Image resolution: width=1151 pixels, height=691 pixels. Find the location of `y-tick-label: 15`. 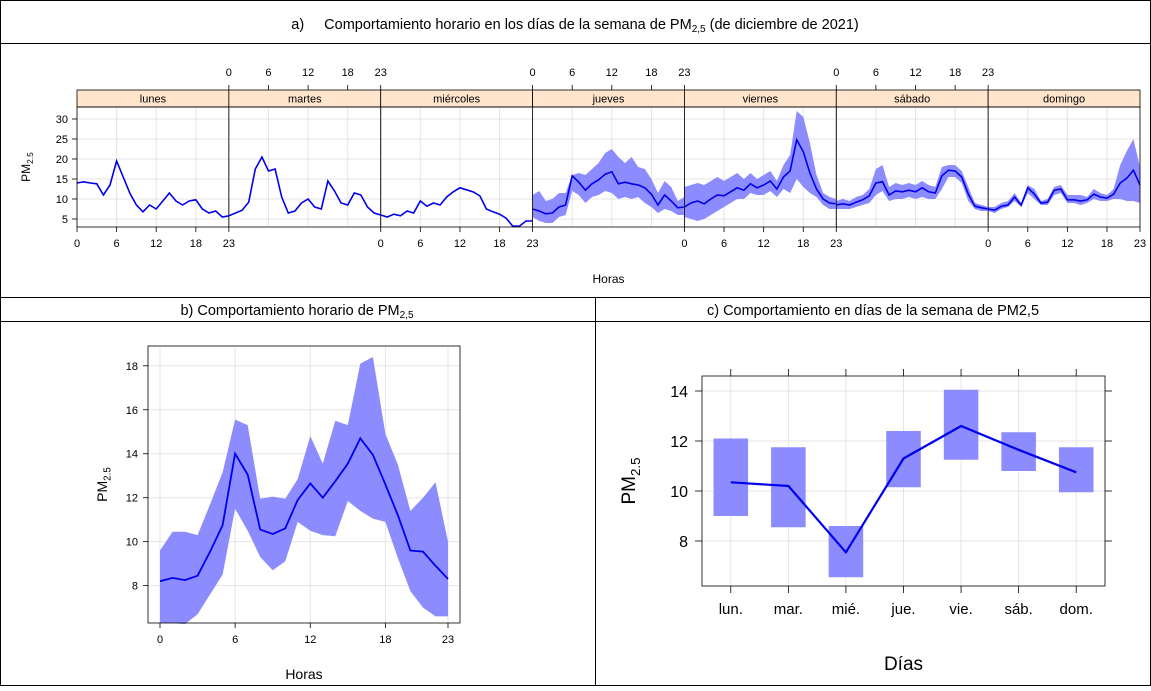

y-tick-label: 15 is located at coordinates (62, 180).